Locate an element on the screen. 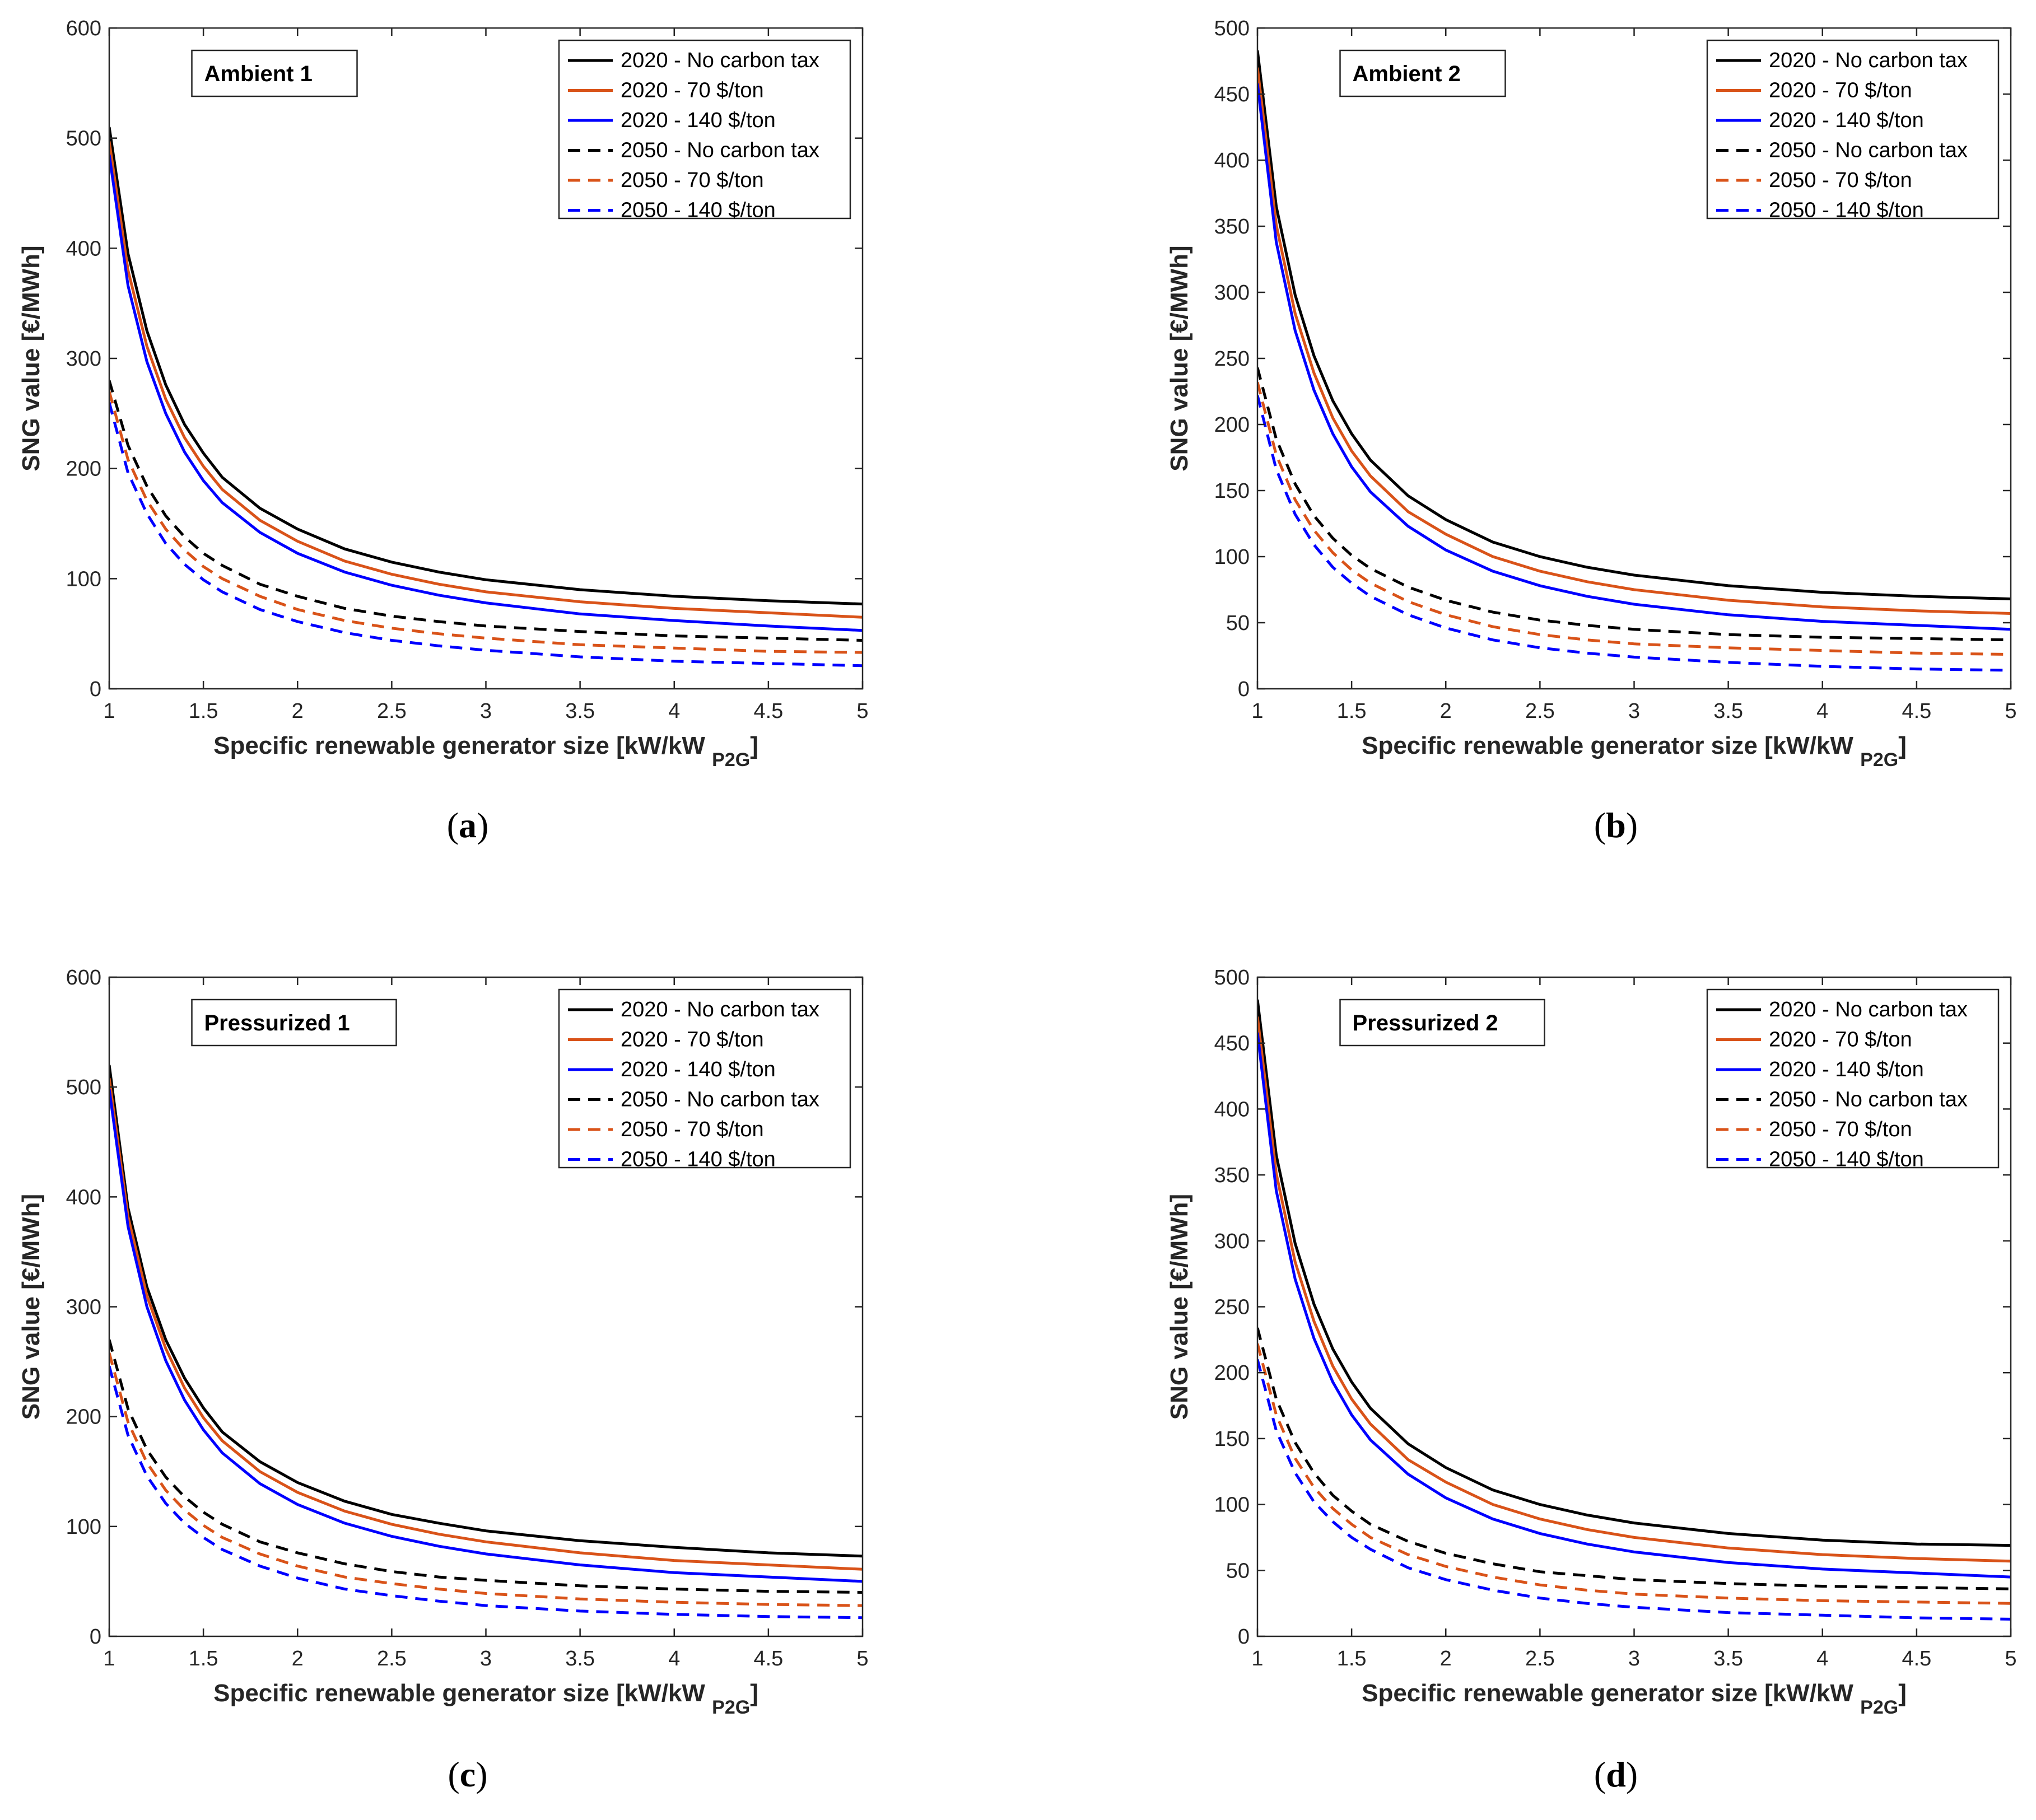 The width and height of the screenshot is (2036, 1820). panel-label: Pressurized 1 is located at coordinates (277, 1023).